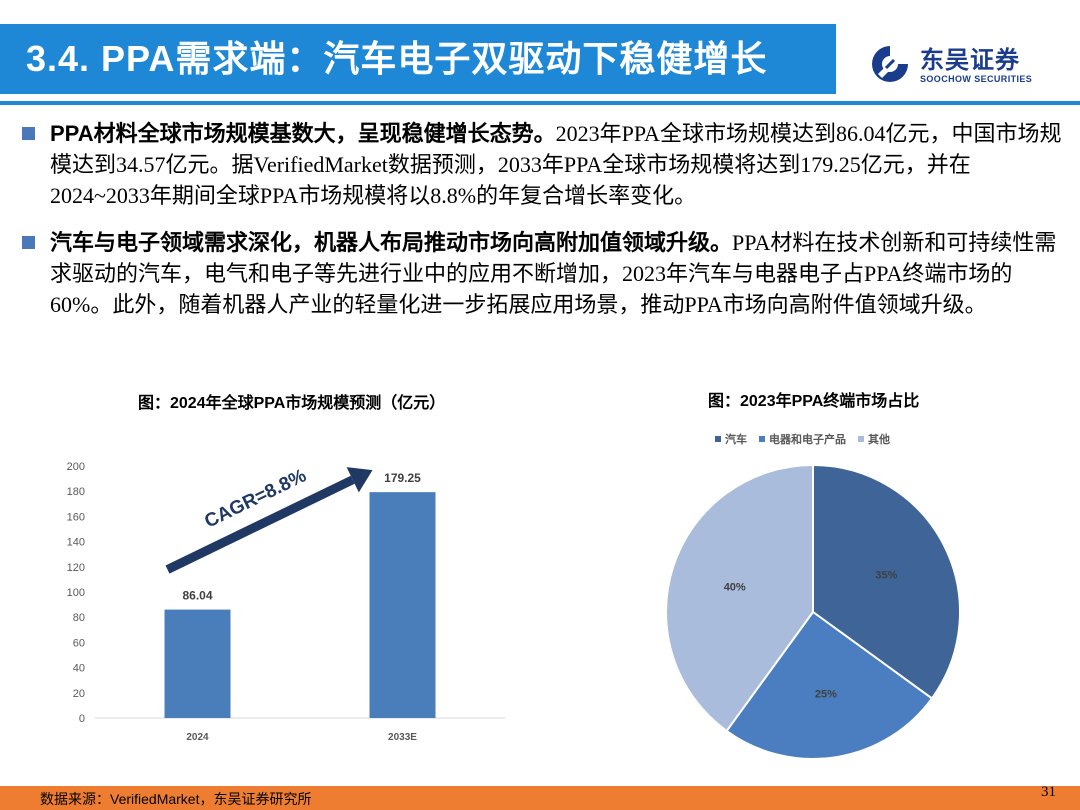 The image size is (1080, 810). What do you see at coordinates (292, 403) in the screenshot?
I see `bar-chart-title: 图：2024年全球PPA市场规模预测（亿元）` at bounding box center [292, 403].